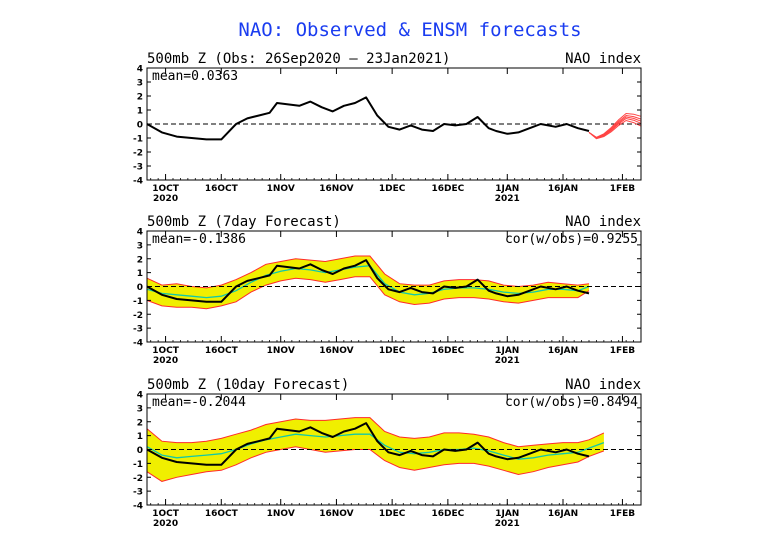  What do you see at coordinates (199, 402) in the screenshot?
I see `panel-2-mean: mean=-0.2044` at bounding box center [199, 402].